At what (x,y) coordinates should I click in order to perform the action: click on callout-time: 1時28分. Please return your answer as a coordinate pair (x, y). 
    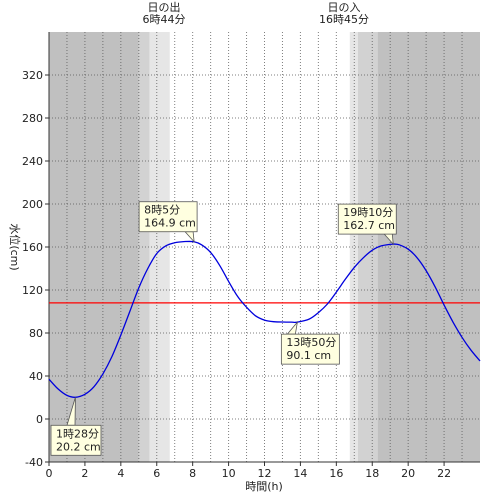
    Looking at the image, I should click on (77, 433).